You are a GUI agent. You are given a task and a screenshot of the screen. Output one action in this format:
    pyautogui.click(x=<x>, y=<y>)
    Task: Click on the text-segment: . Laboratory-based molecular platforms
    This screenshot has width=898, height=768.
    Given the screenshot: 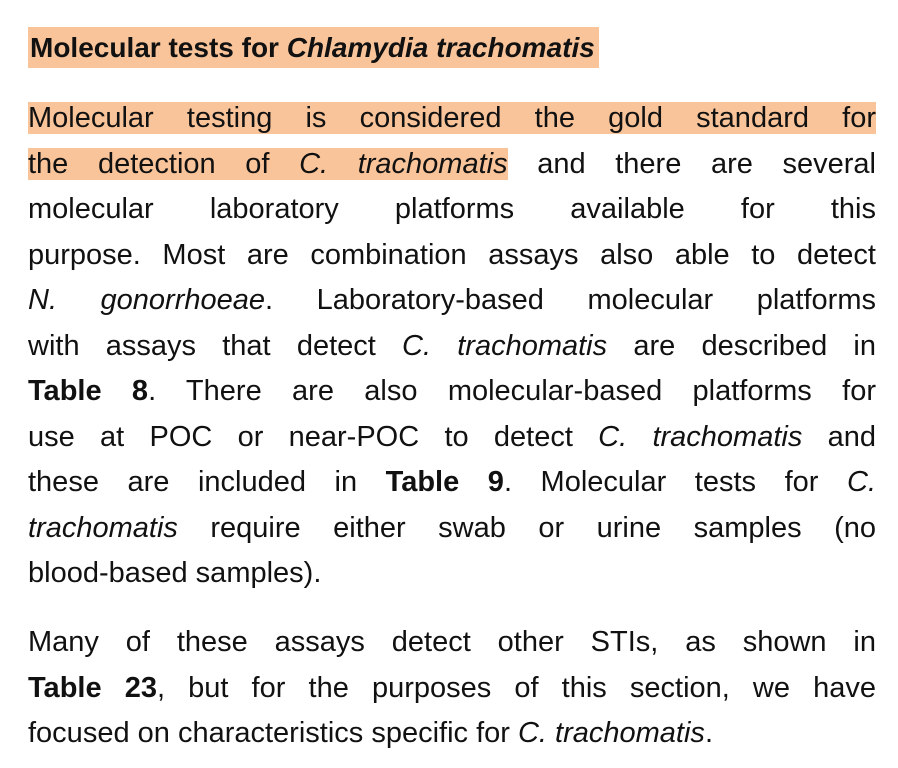 What is the action you would take?
    pyautogui.click(x=570, y=300)
    